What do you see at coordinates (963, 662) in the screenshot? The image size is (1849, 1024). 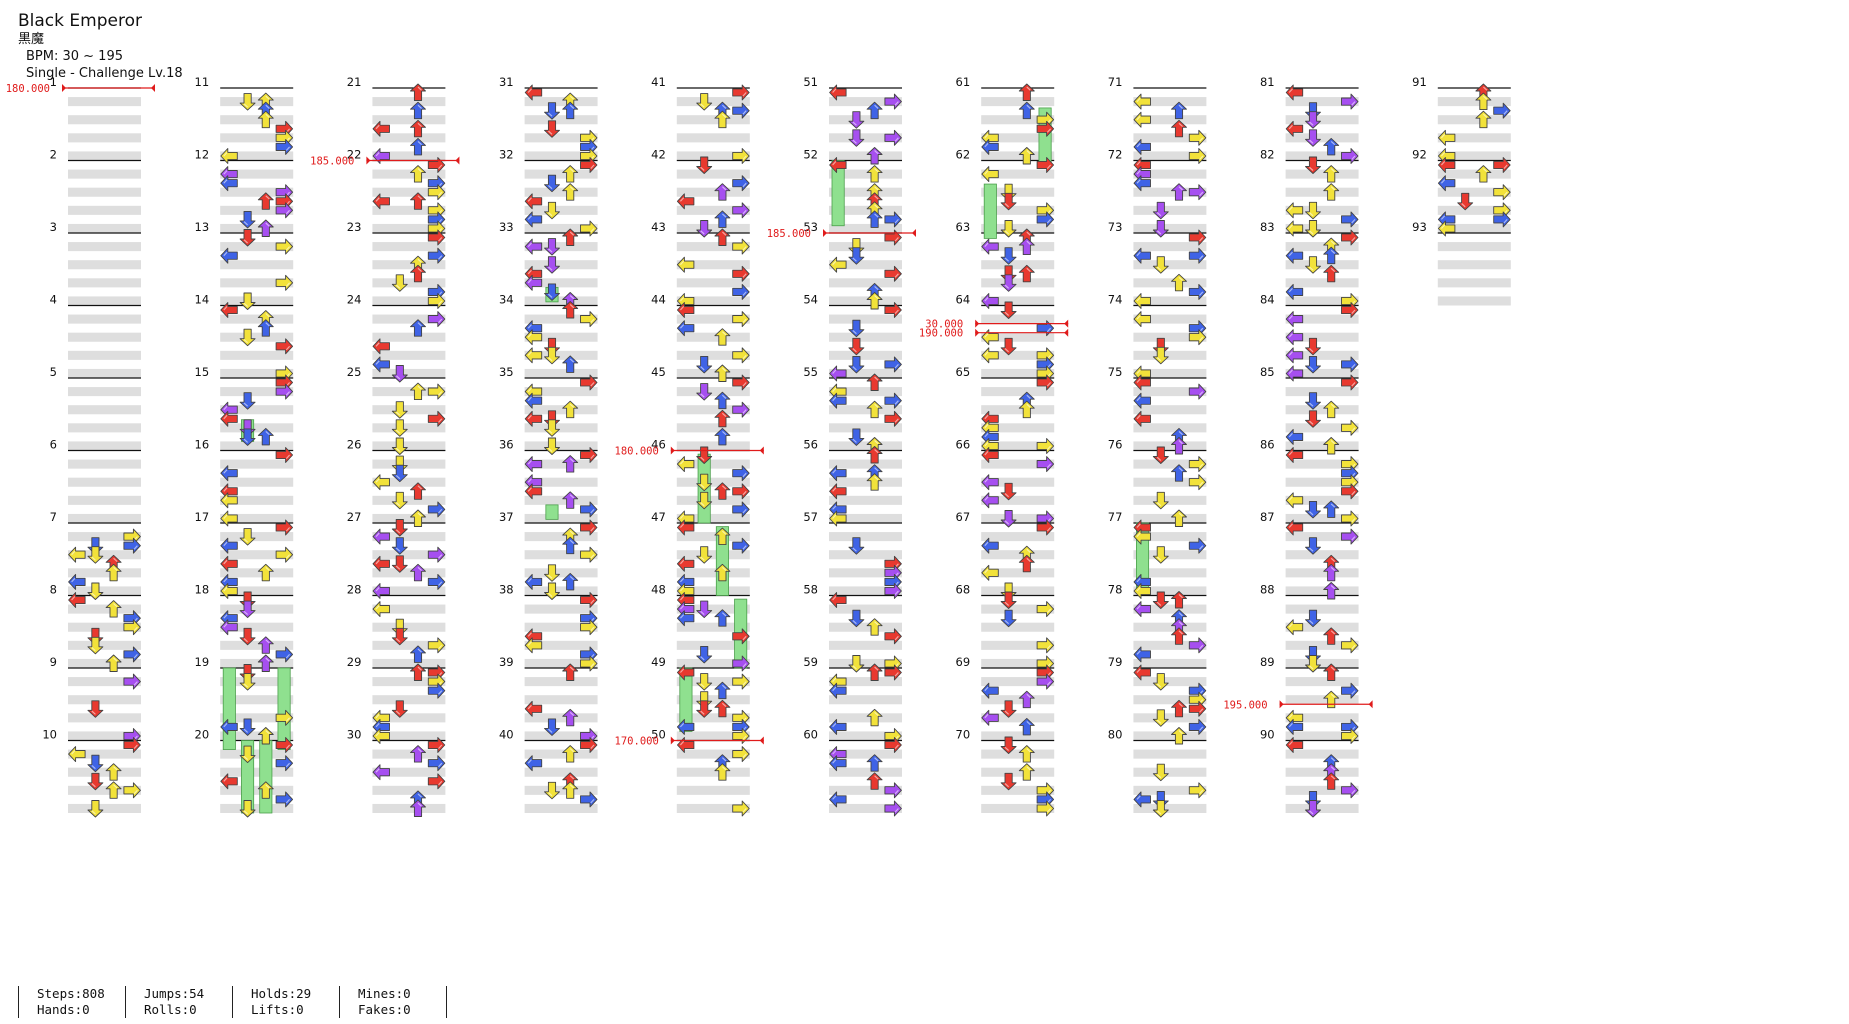 I see `measure-number: 69` at bounding box center [963, 662].